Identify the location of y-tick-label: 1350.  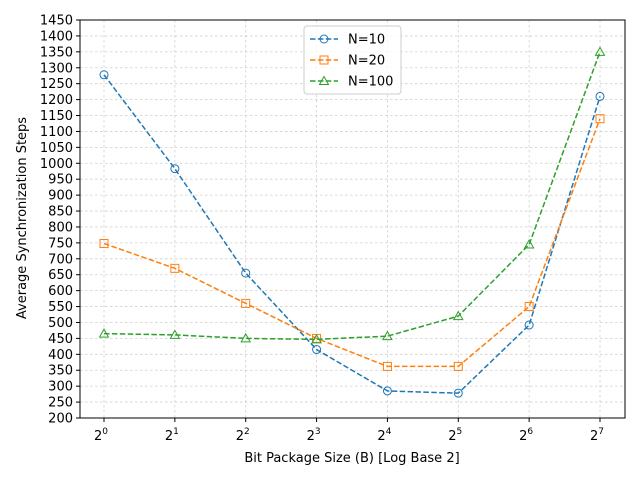
(56, 52).